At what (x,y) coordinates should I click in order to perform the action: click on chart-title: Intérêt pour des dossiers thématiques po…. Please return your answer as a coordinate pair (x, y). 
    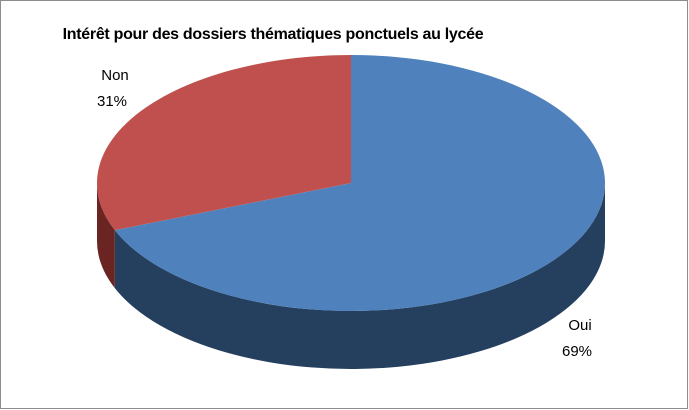
    Looking at the image, I should click on (273, 34).